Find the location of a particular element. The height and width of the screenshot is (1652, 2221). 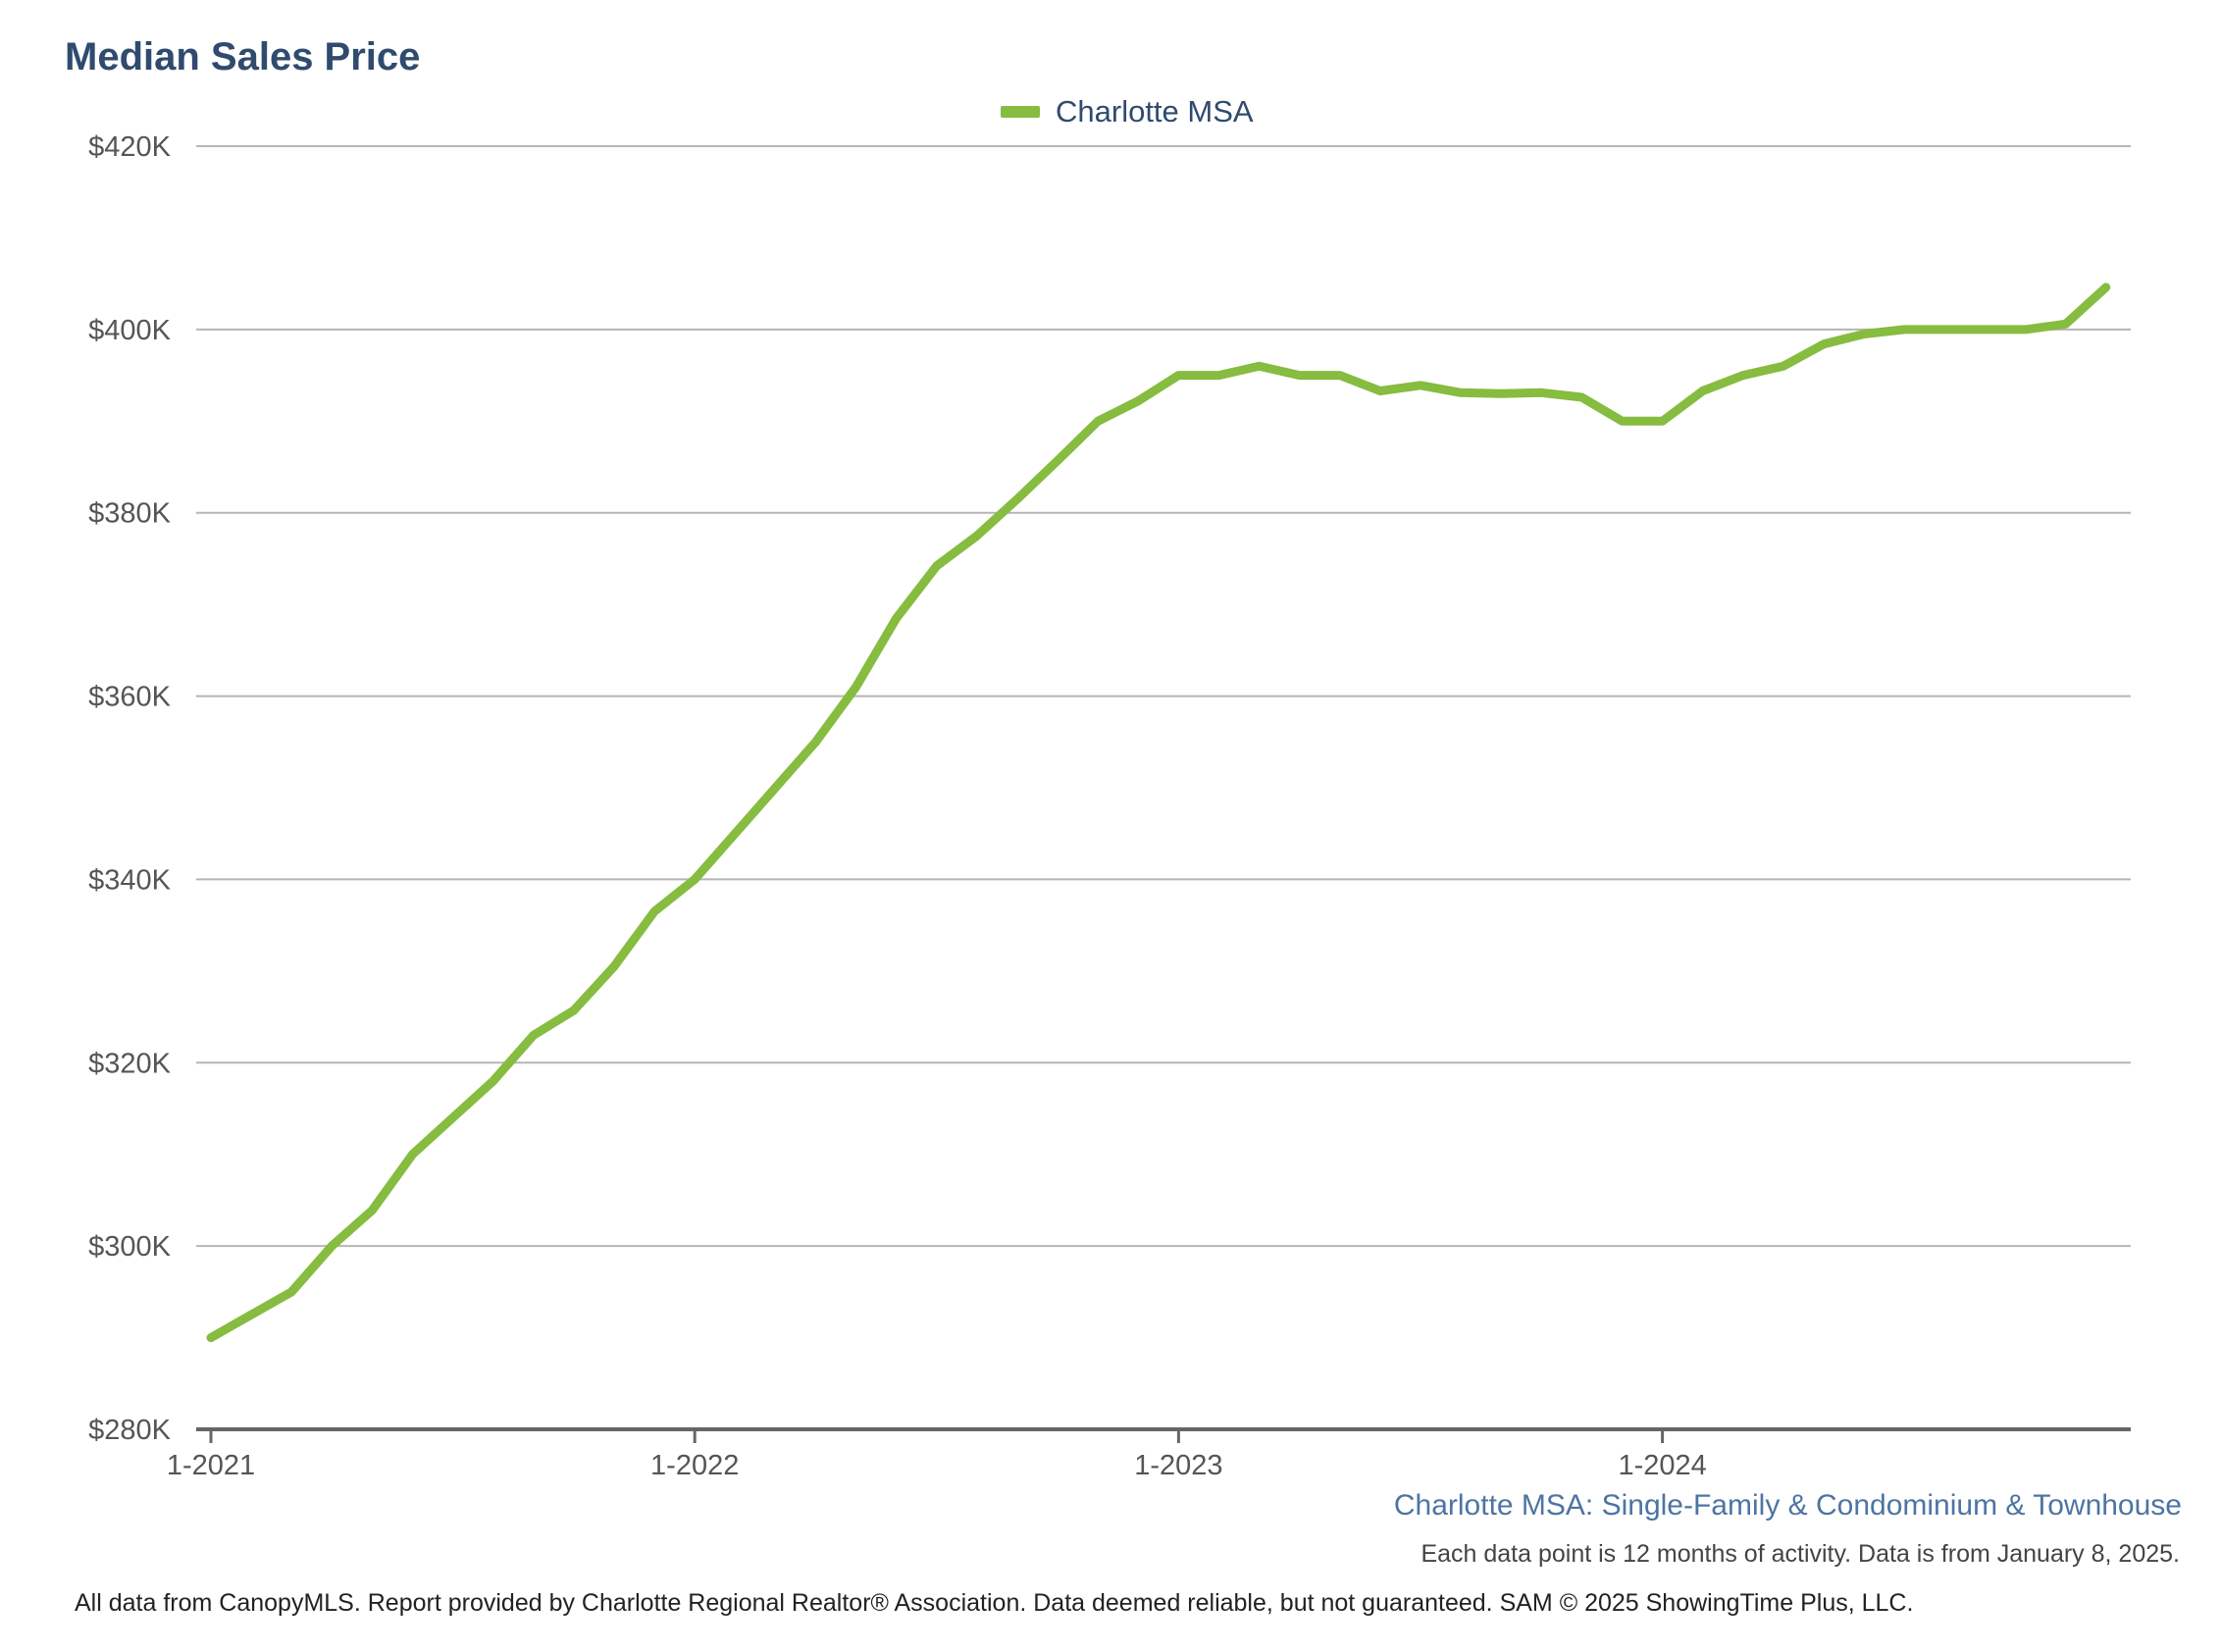

x-tick-label: 1-2023 is located at coordinates (1178, 1465).